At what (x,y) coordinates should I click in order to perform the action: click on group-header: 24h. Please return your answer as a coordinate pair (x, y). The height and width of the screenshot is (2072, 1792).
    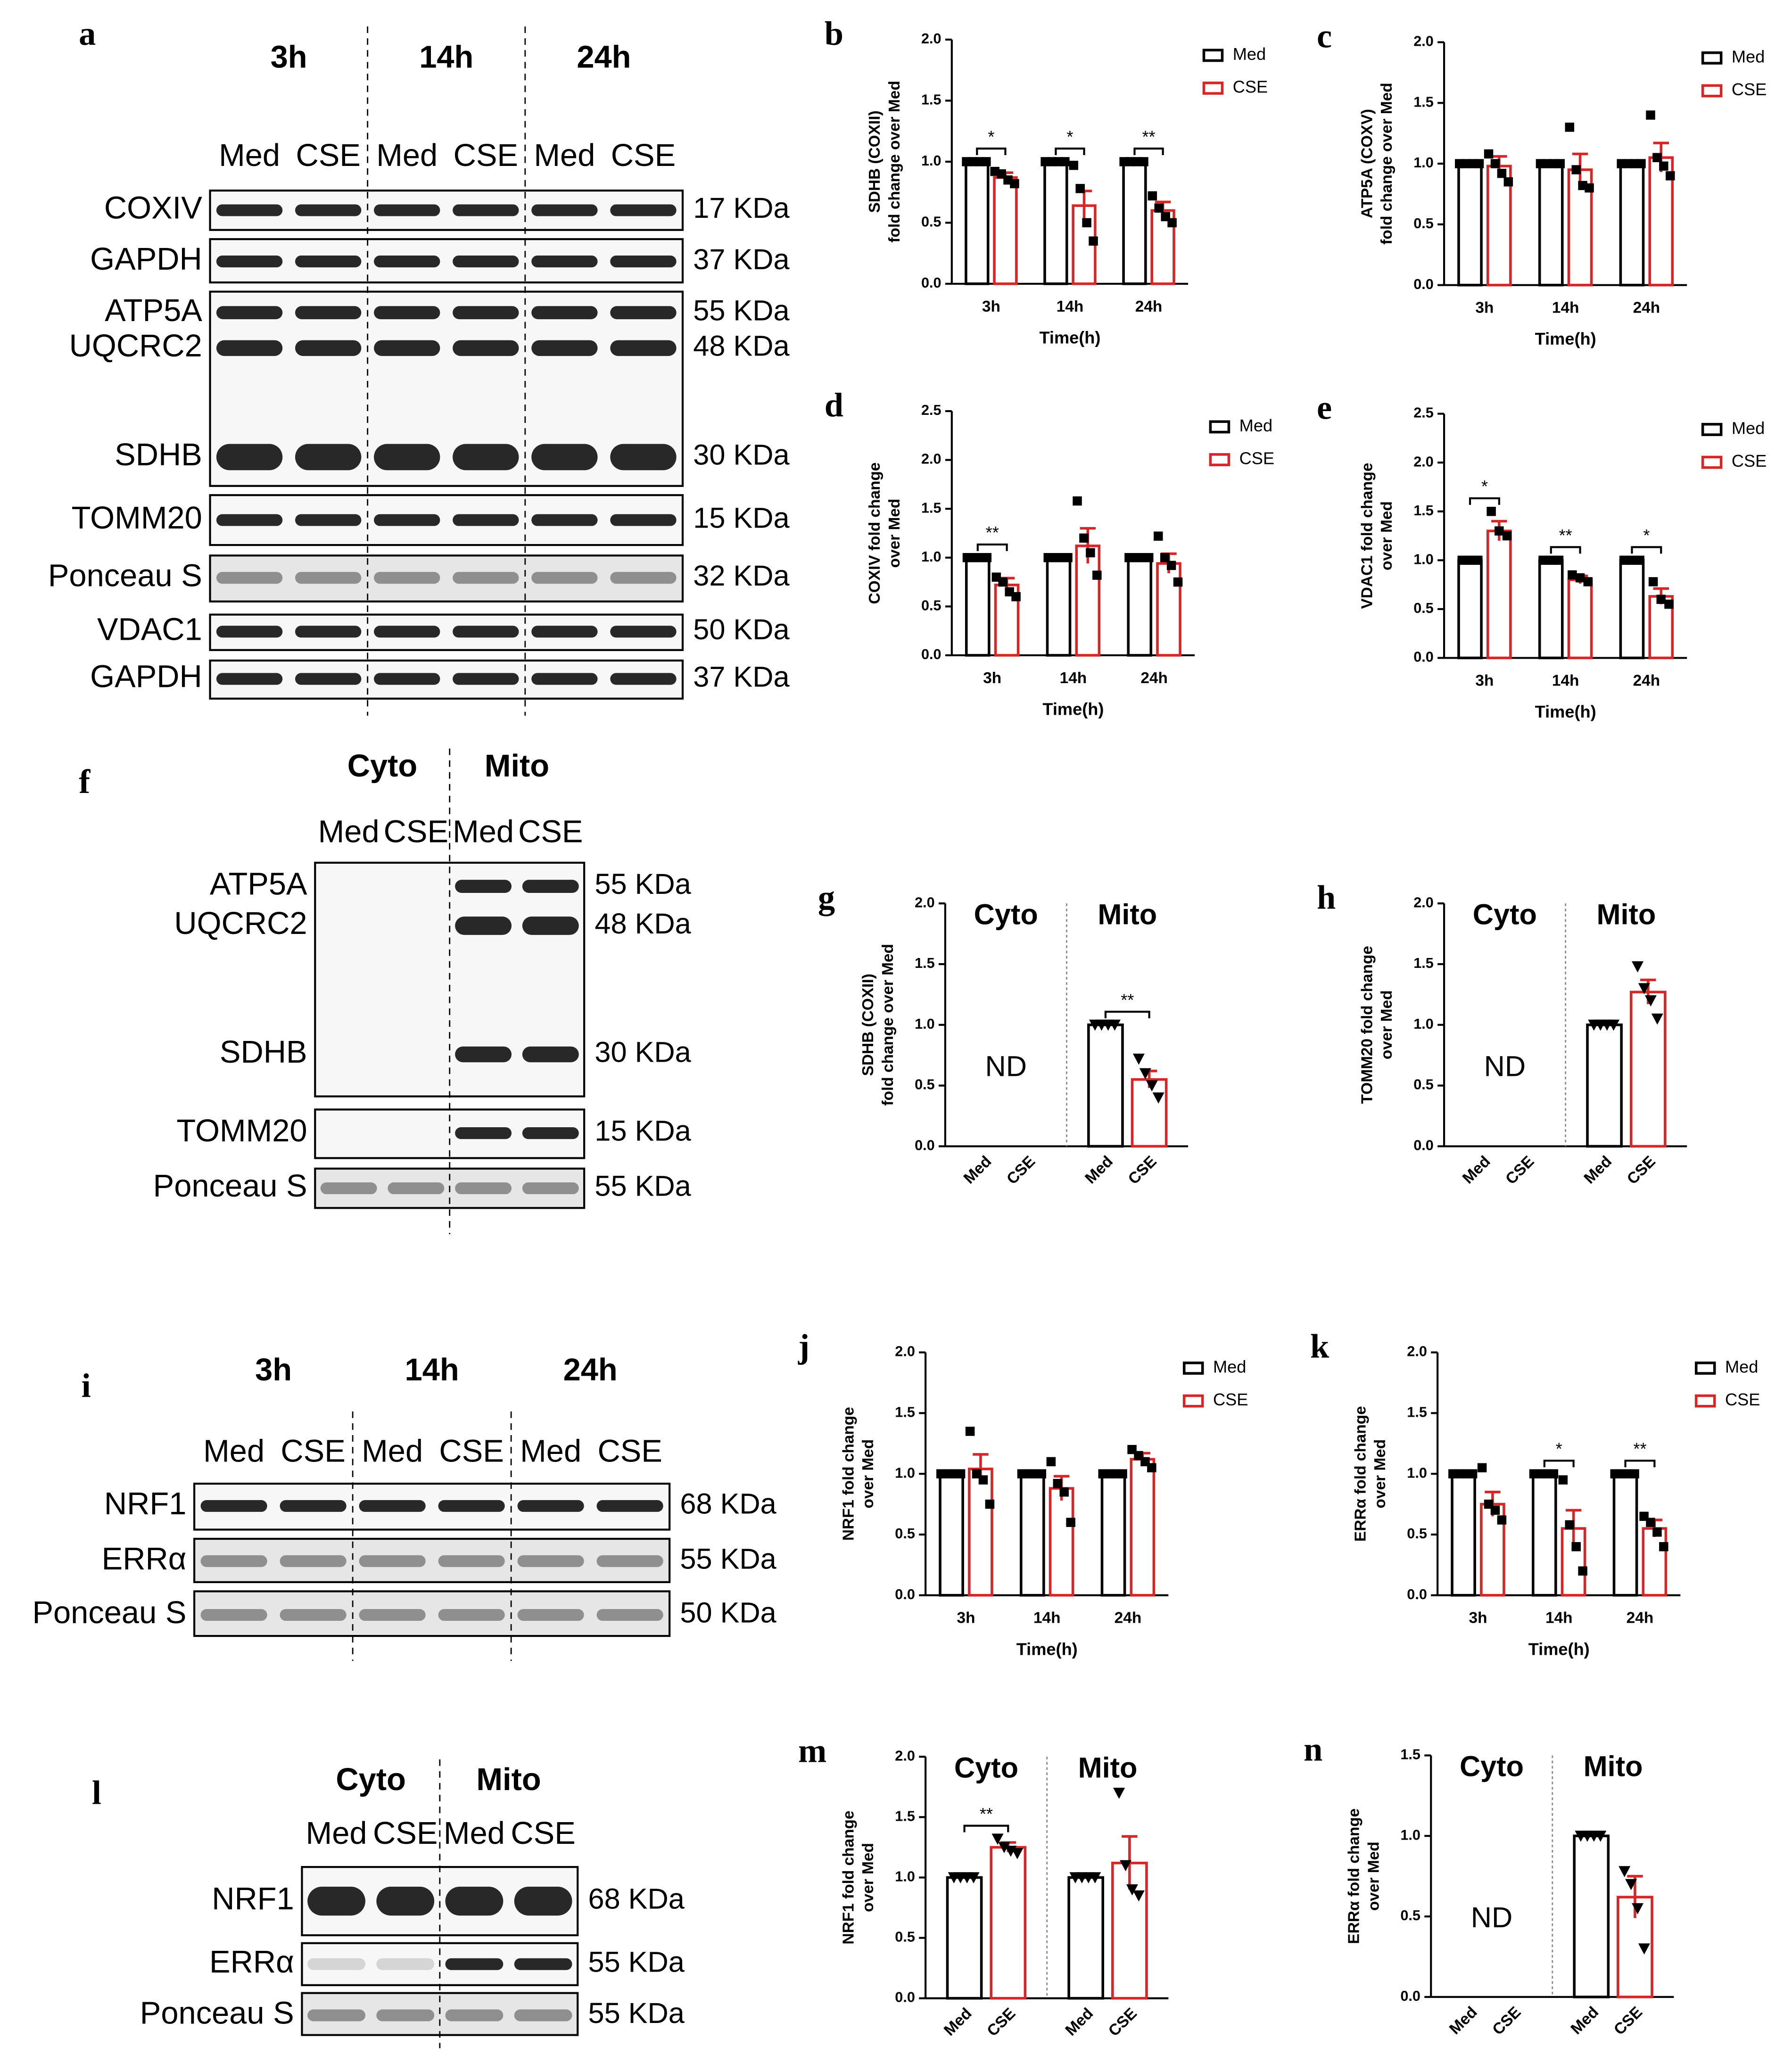
    Looking at the image, I should click on (604, 57).